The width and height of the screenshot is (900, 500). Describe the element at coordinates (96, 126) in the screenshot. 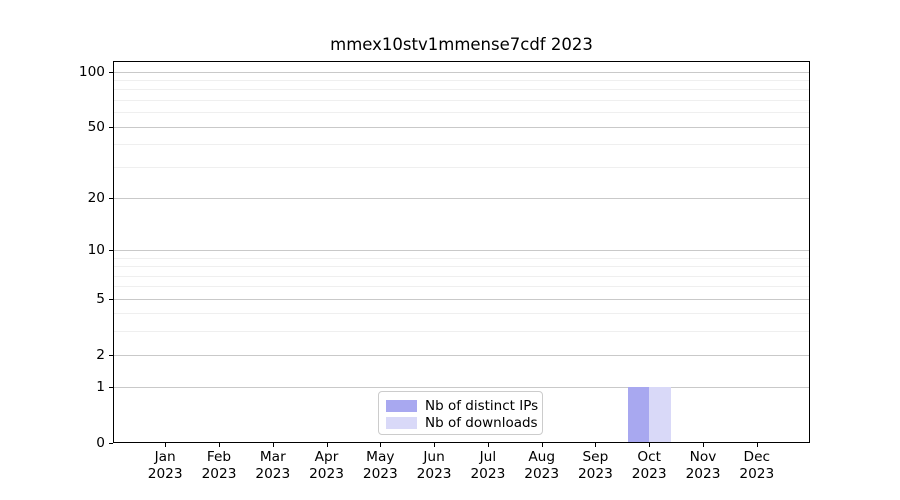

I see `y-tick-label-50: 50` at that location.